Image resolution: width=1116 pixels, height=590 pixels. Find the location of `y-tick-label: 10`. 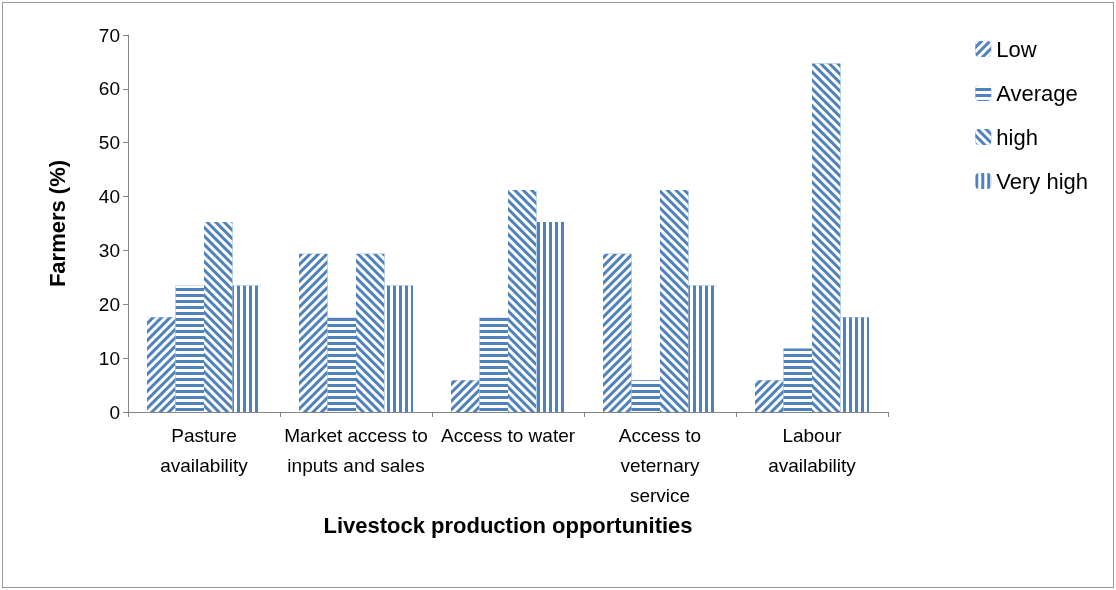

y-tick-label: 10 is located at coordinates (109, 358).